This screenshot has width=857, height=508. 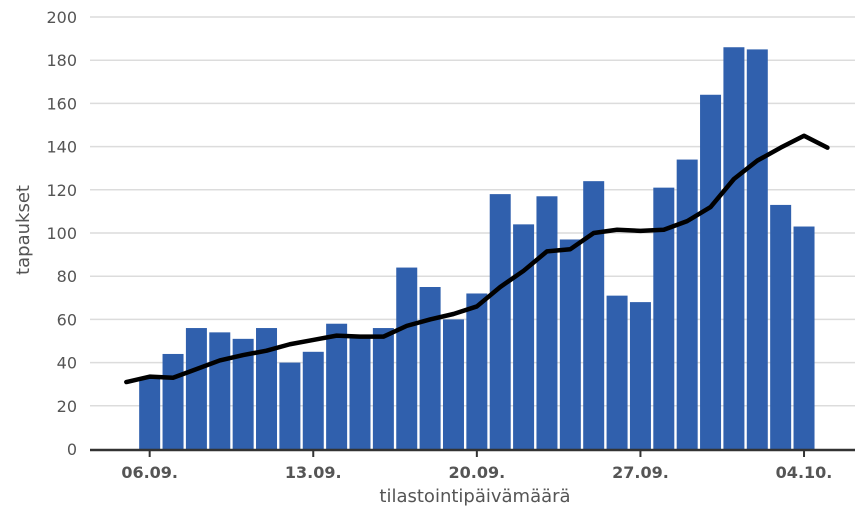 I want to click on y-tick-label: 140, so click(x=61, y=147).